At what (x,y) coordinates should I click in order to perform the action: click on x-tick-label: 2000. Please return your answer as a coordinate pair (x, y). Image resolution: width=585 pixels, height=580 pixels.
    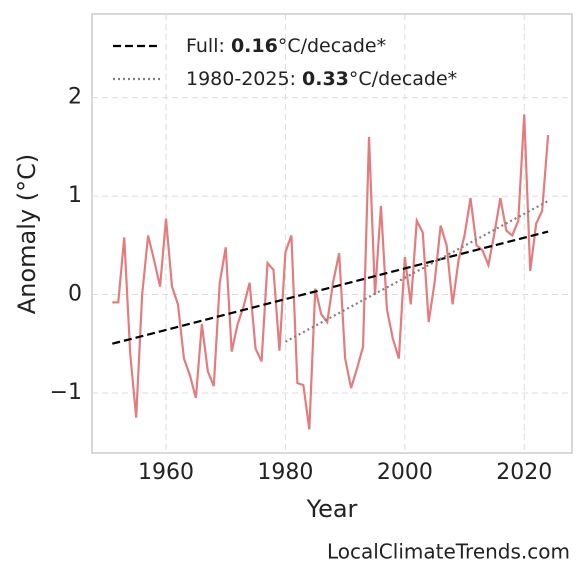
    Looking at the image, I should click on (405, 472).